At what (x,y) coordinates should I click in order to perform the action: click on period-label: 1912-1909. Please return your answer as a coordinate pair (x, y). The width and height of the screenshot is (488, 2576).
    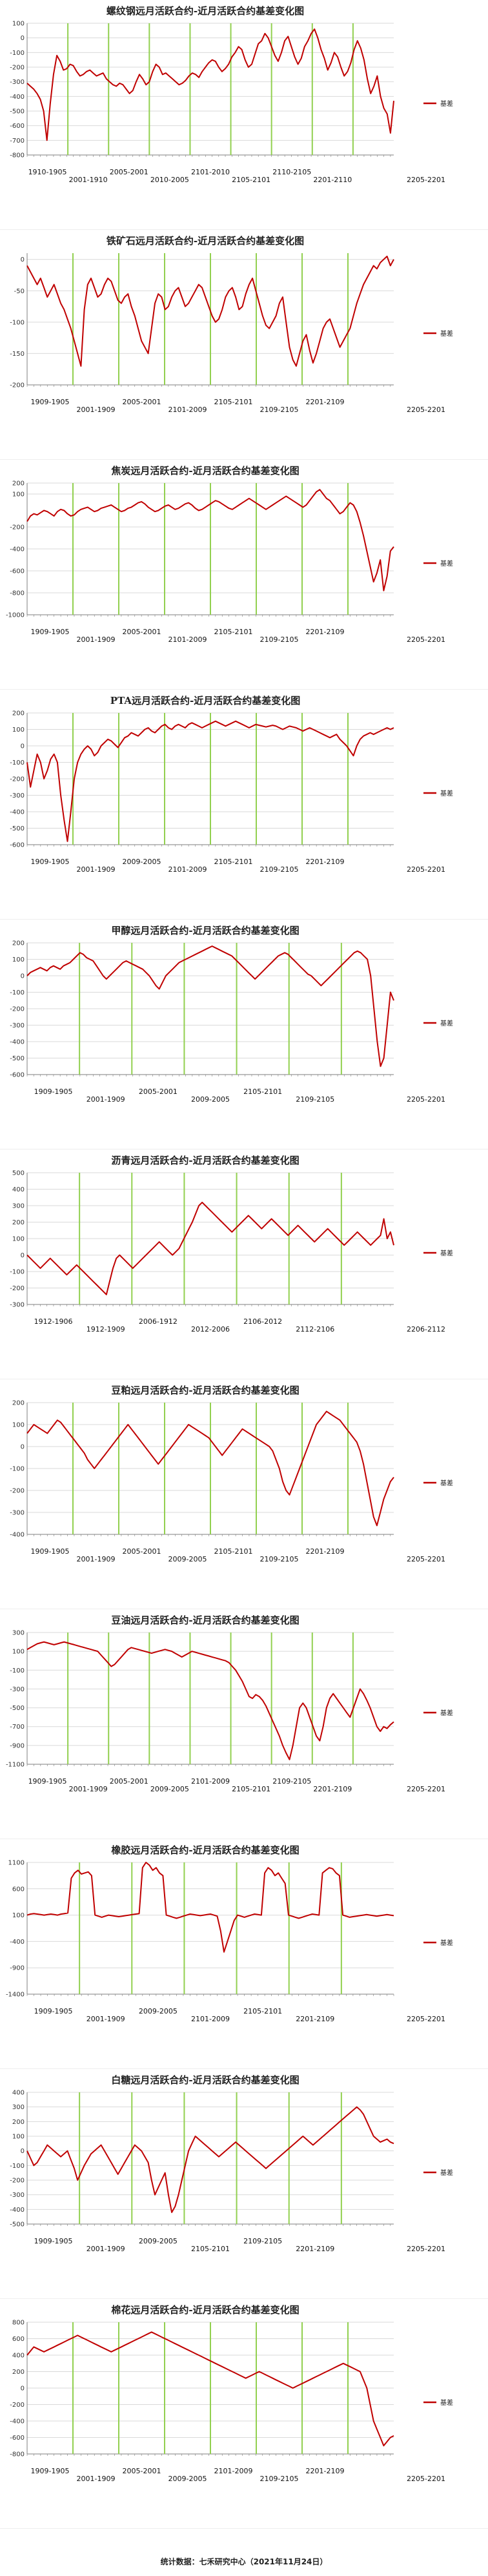
    Looking at the image, I should click on (105, 1329).